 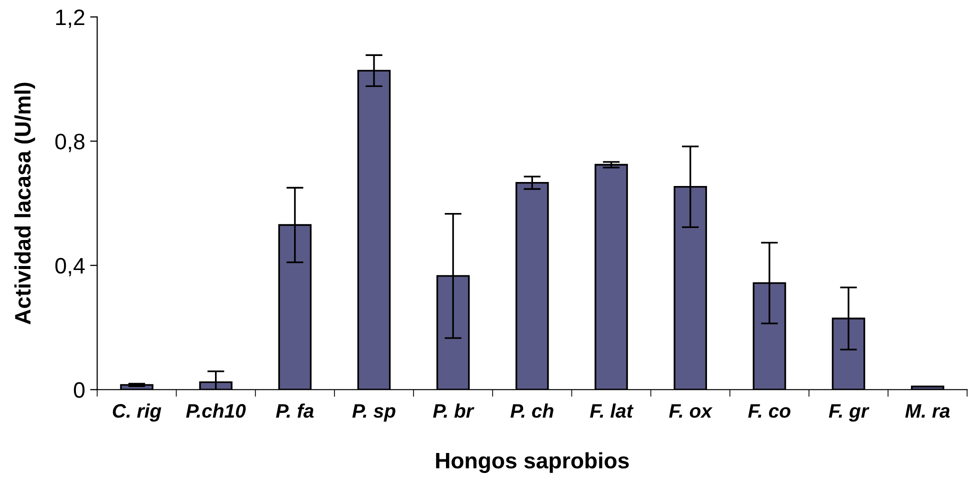 What do you see at coordinates (69, 143) in the screenshot?
I see `y-tick-label: 0,8` at bounding box center [69, 143].